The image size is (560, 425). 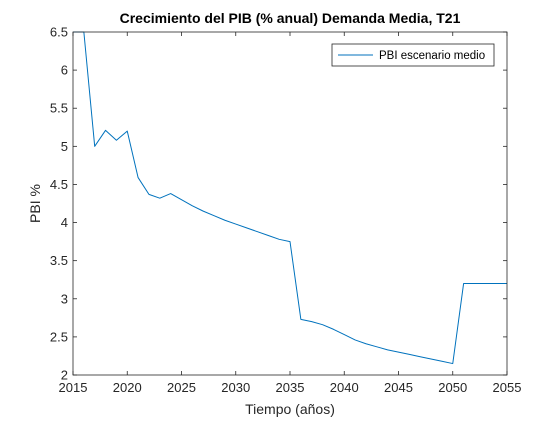 What do you see at coordinates (59, 108) in the screenshot?
I see `y-tick-label: 5.5` at bounding box center [59, 108].